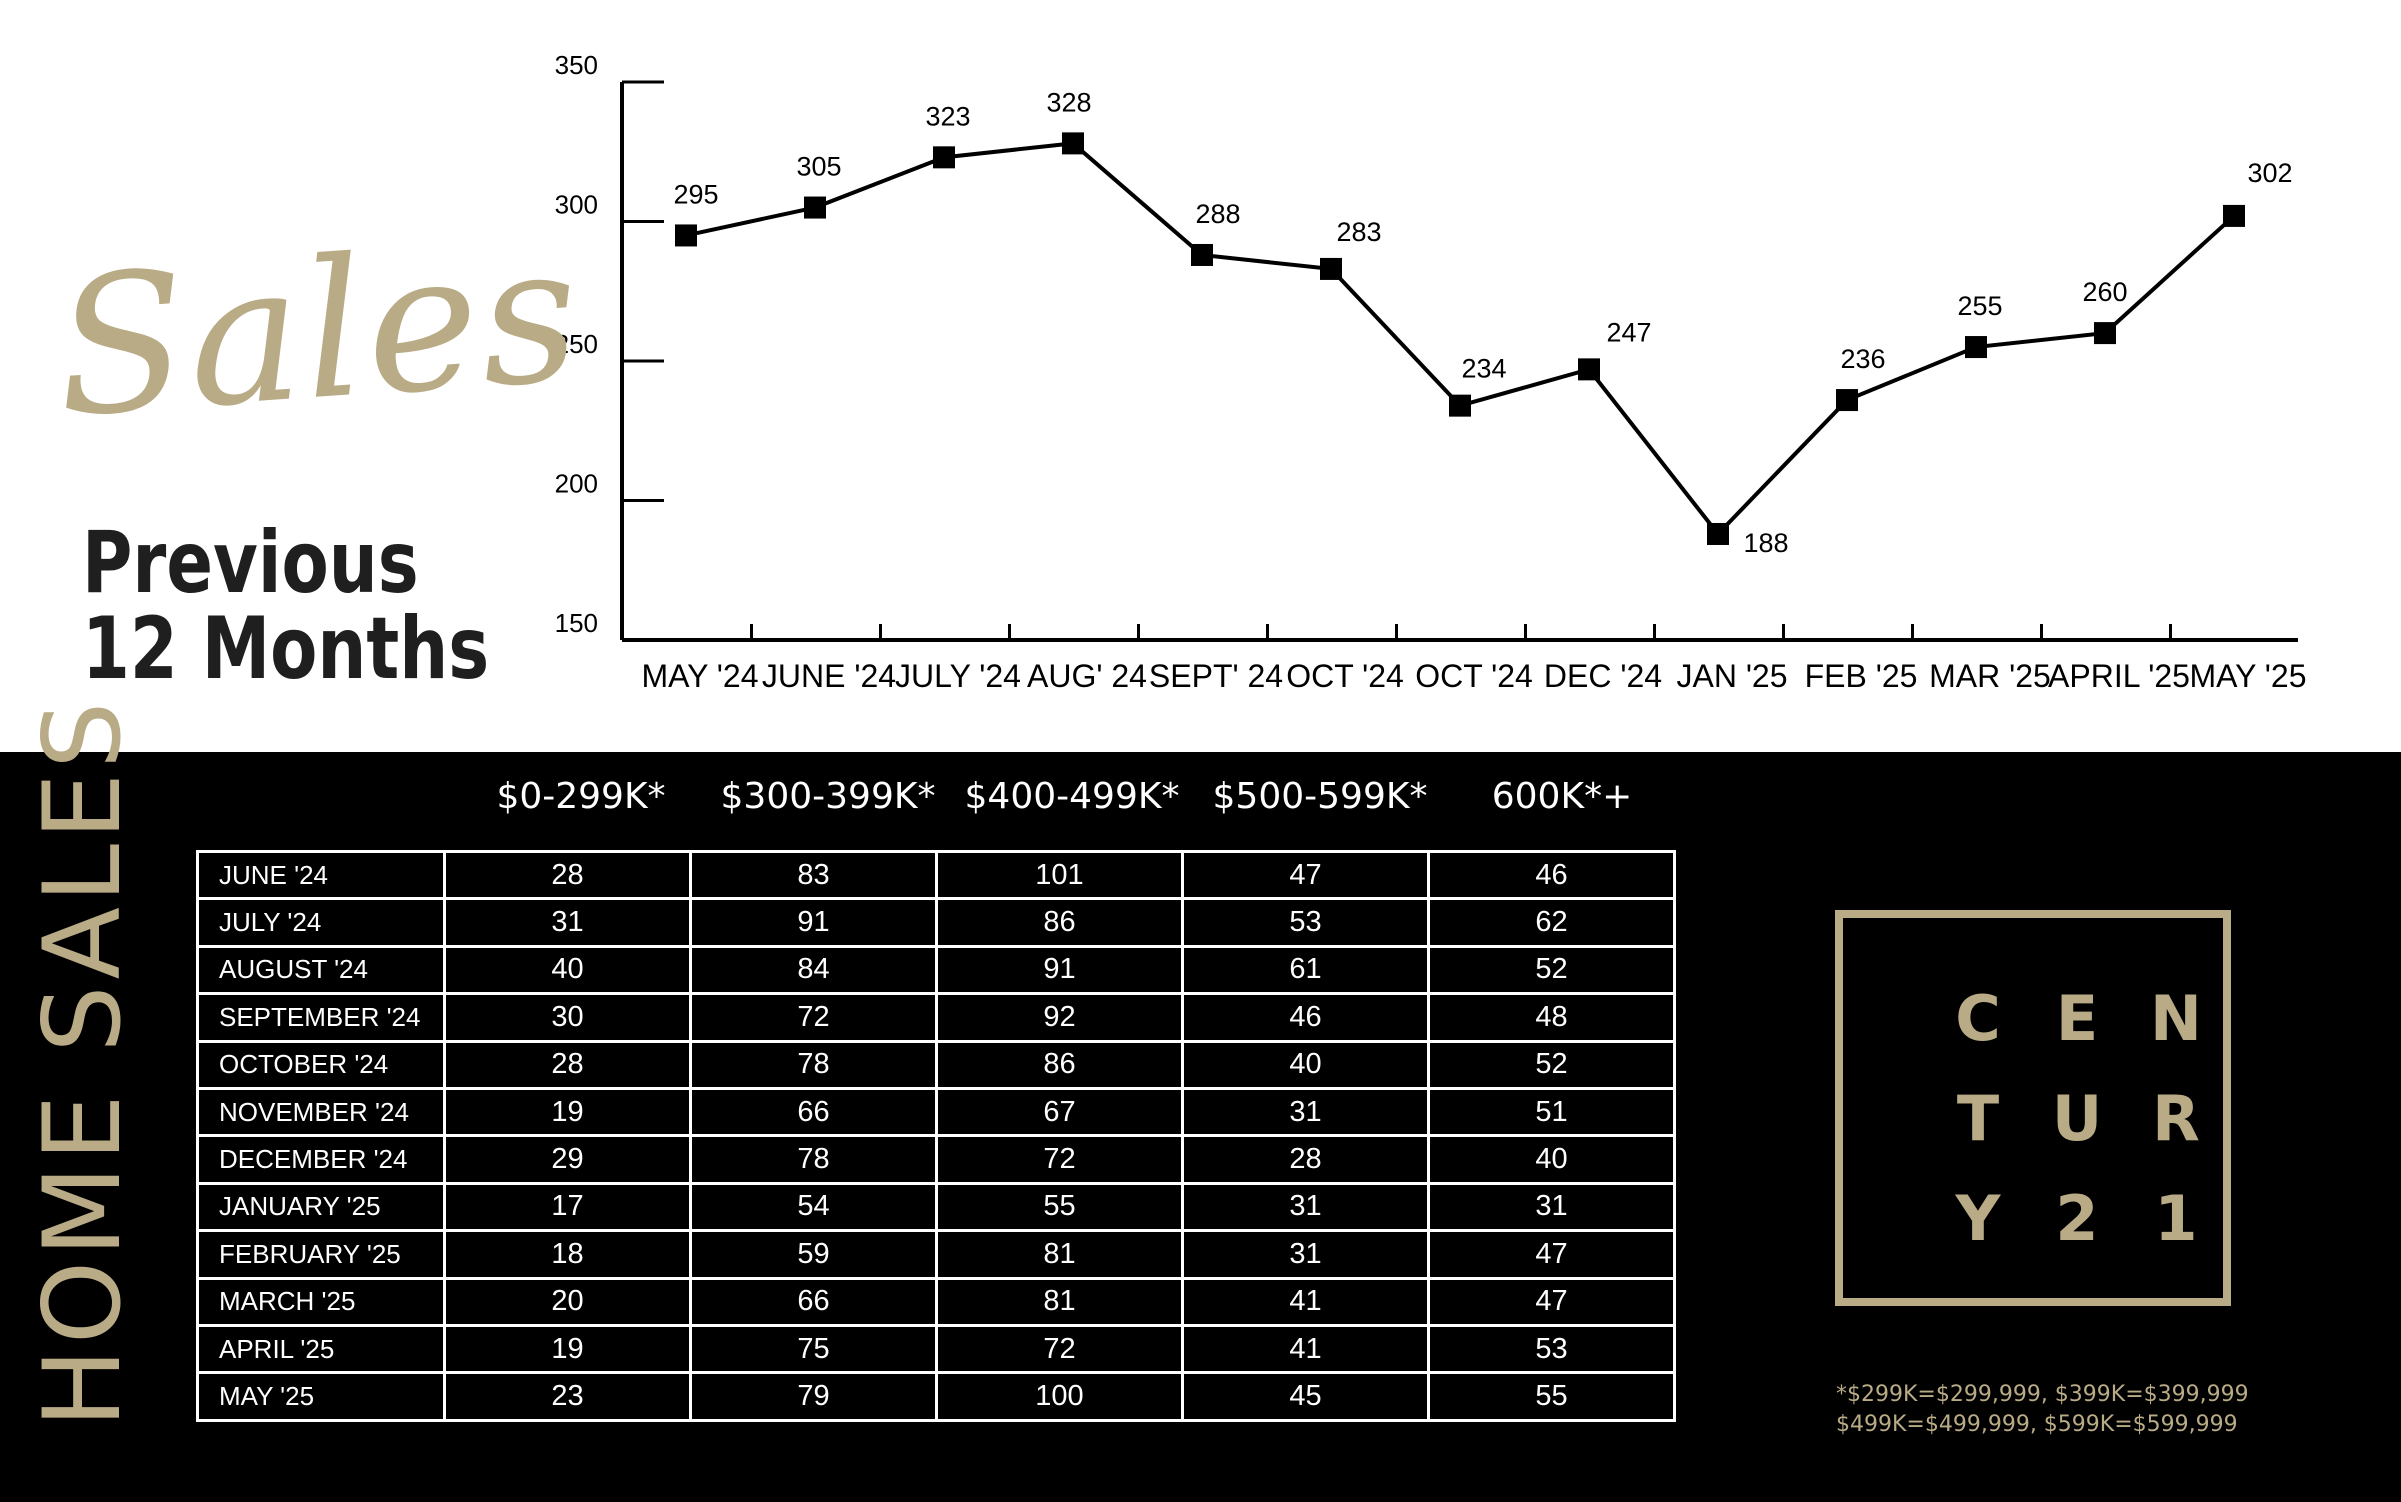 The image size is (2401, 1502). Describe the element at coordinates (1562, 796) in the screenshot. I see `header-600k-plus: 600K*+` at that location.